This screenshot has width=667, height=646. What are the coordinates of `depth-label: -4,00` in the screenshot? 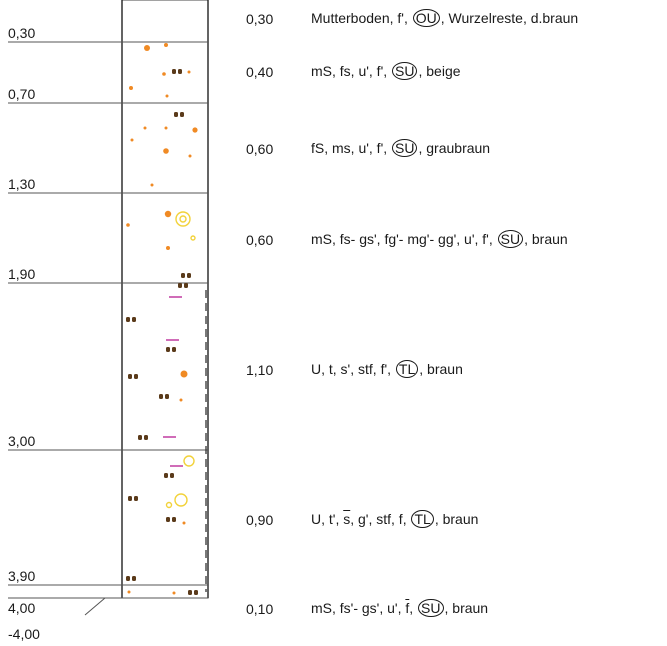 It's located at (24, 634).